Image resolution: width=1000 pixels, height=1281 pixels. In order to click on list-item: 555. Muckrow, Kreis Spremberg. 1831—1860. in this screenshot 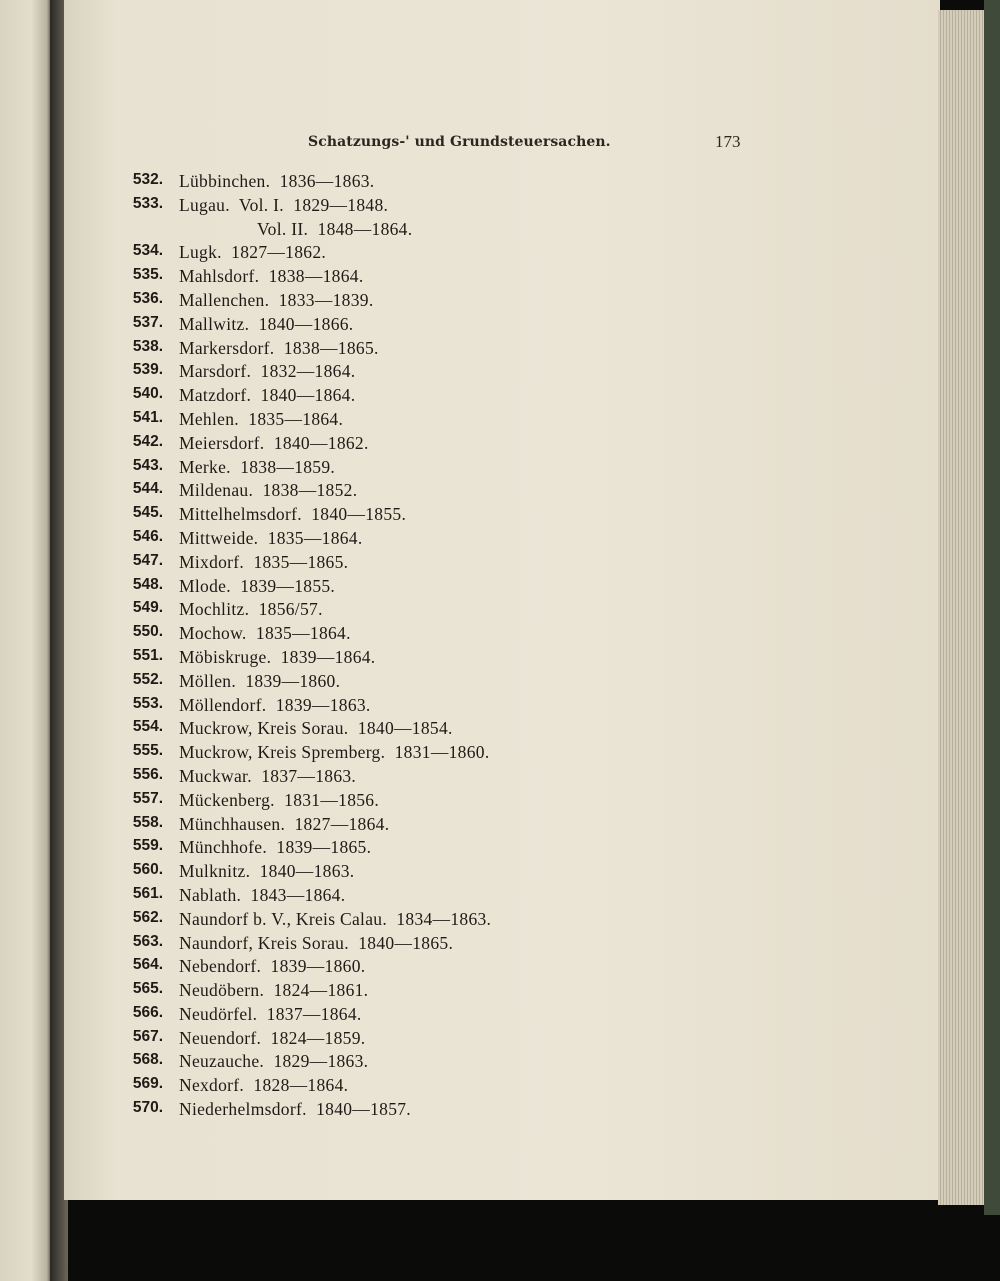, I will do `click(500, 754)`.